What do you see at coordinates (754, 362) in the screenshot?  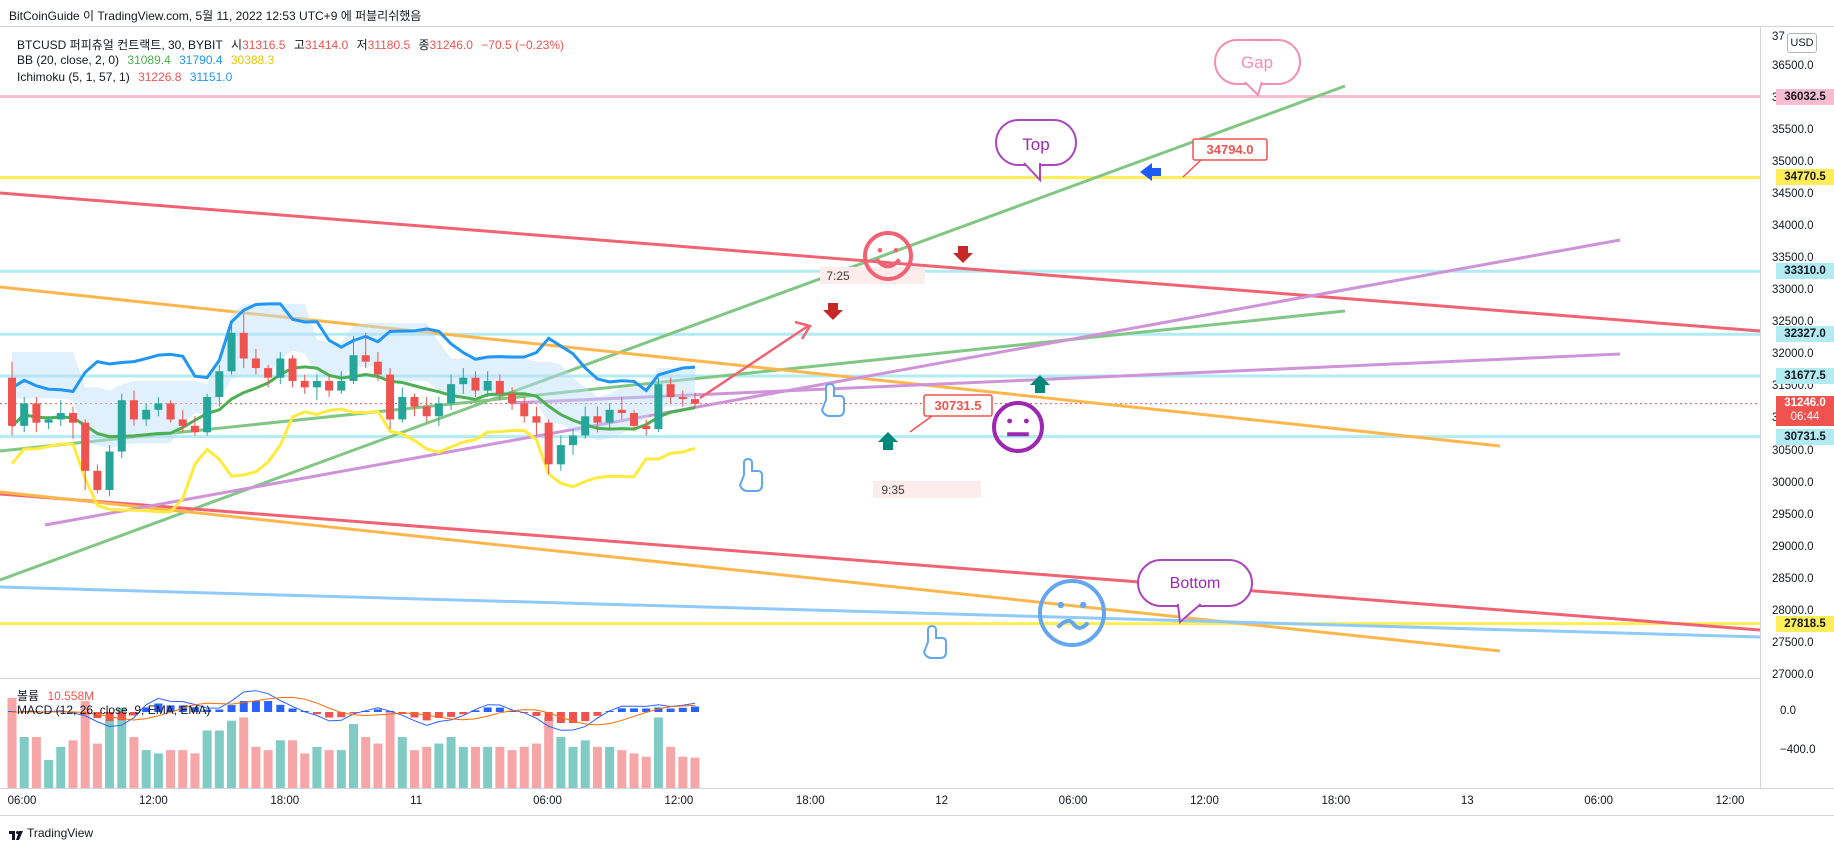 I see `projection-arrow-line` at bounding box center [754, 362].